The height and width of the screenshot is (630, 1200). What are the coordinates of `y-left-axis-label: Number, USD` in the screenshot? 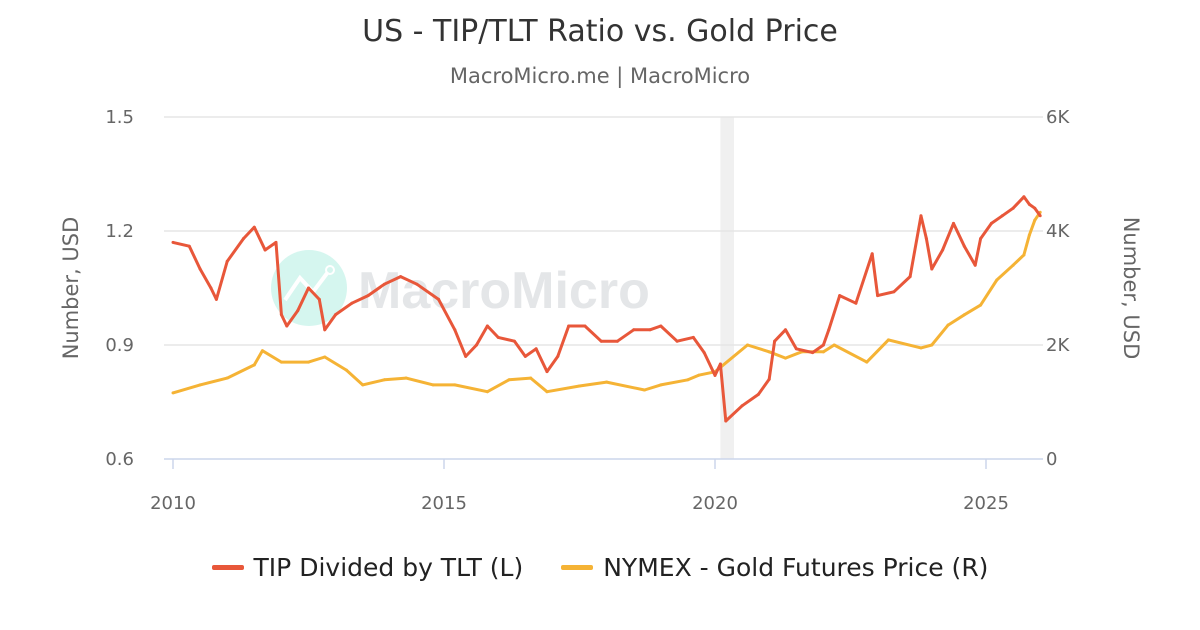 It's located at (71, 288).